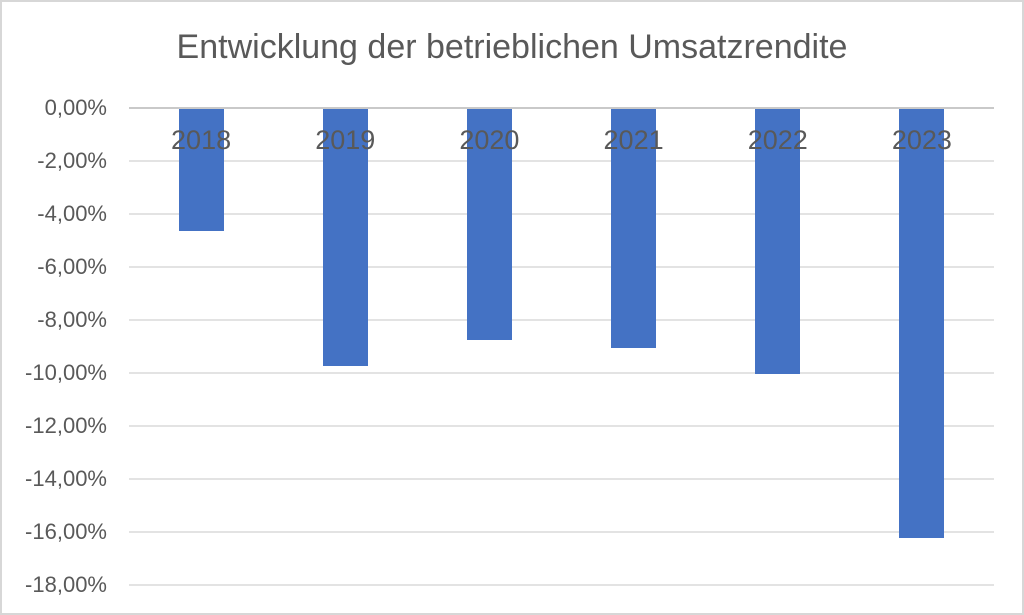  Describe the element at coordinates (66, 372) in the screenshot. I see `y-axis-tick-label: -10,00%` at that location.